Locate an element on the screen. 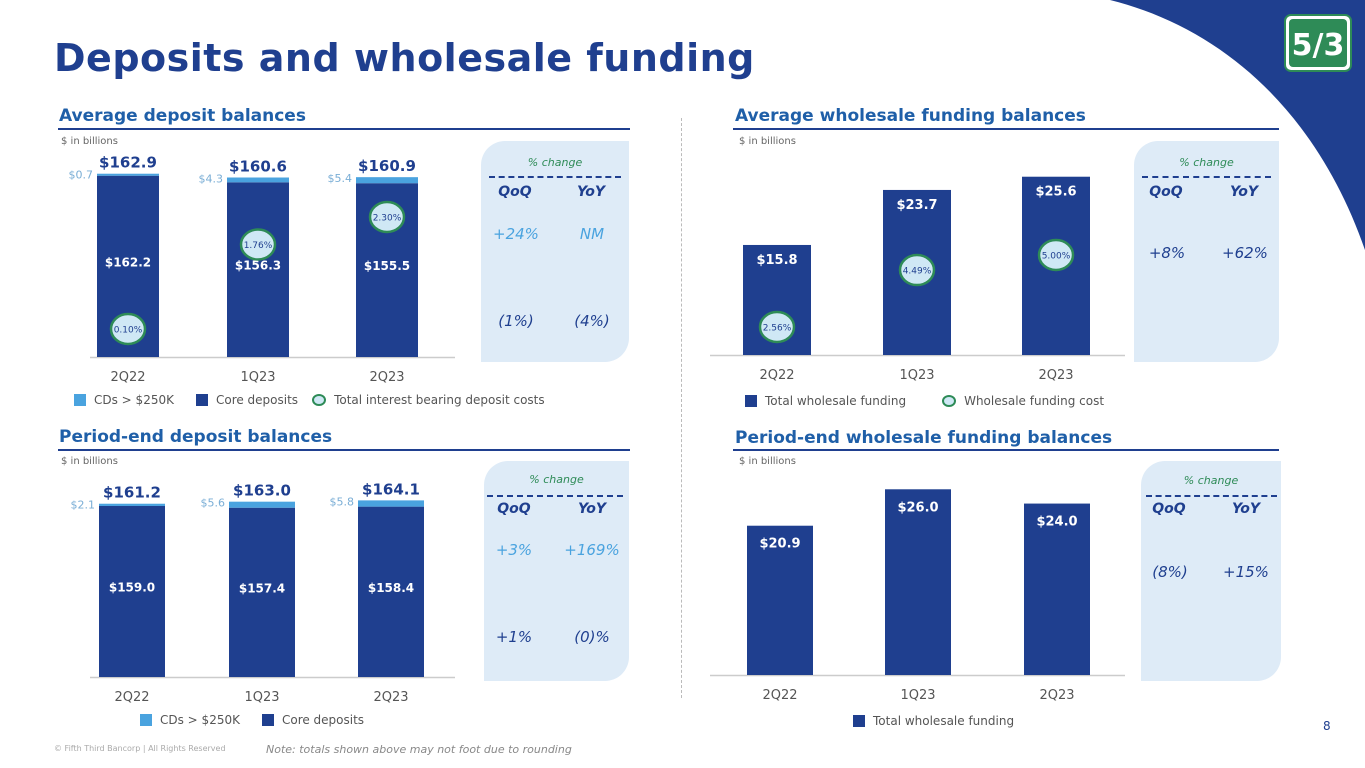  total-value-label: $160.9 is located at coordinates (387, 166).